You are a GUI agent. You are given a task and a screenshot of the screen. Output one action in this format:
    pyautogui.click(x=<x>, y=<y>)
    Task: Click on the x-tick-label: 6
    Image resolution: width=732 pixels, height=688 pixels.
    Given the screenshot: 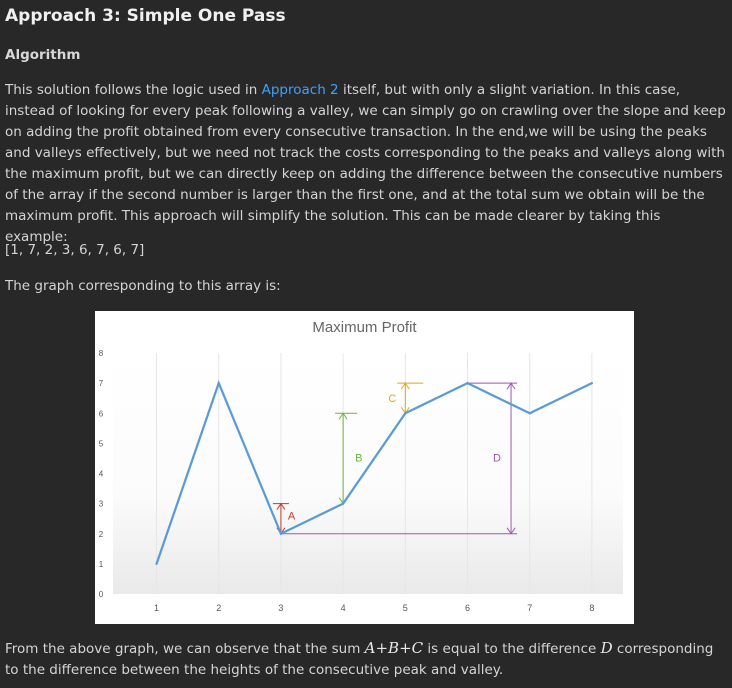 What is the action you would take?
    pyautogui.click(x=467, y=608)
    